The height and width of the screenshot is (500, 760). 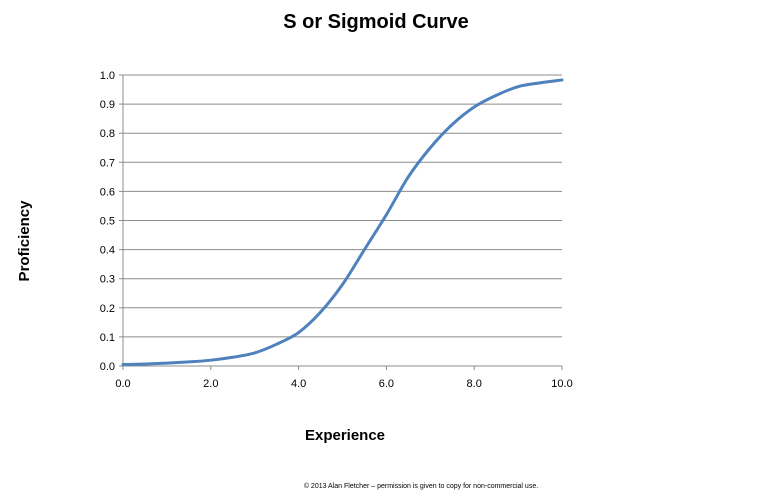 What do you see at coordinates (107, 163) in the screenshot?
I see `y-tick-label: 0.7` at bounding box center [107, 163].